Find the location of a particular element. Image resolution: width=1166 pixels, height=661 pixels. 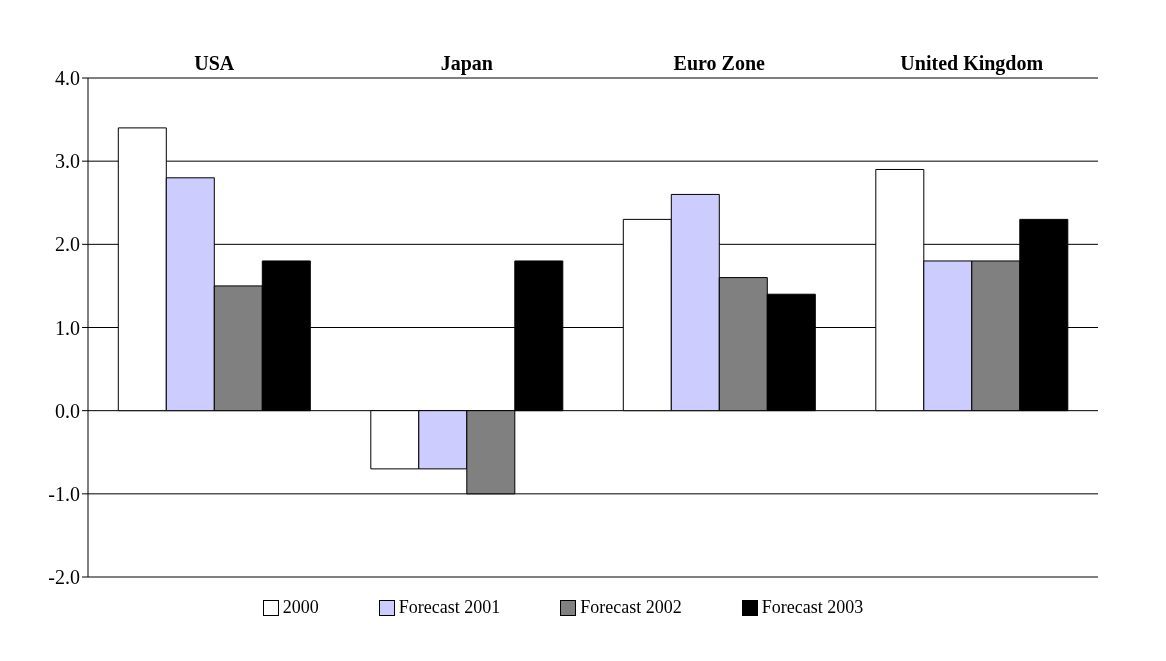

x-tick-label: Japan is located at coordinates (466, 63).